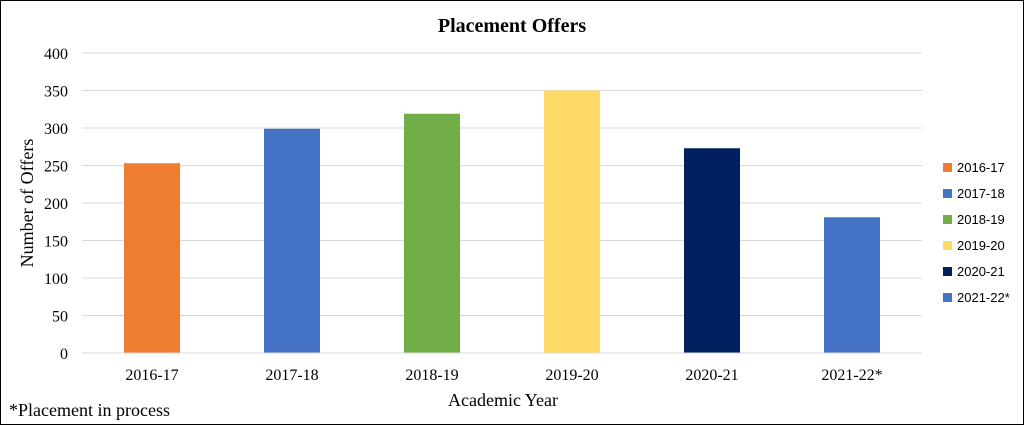 The image size is (1024, 425). I want to click on y-tick-label: 300, so click(56, 129).